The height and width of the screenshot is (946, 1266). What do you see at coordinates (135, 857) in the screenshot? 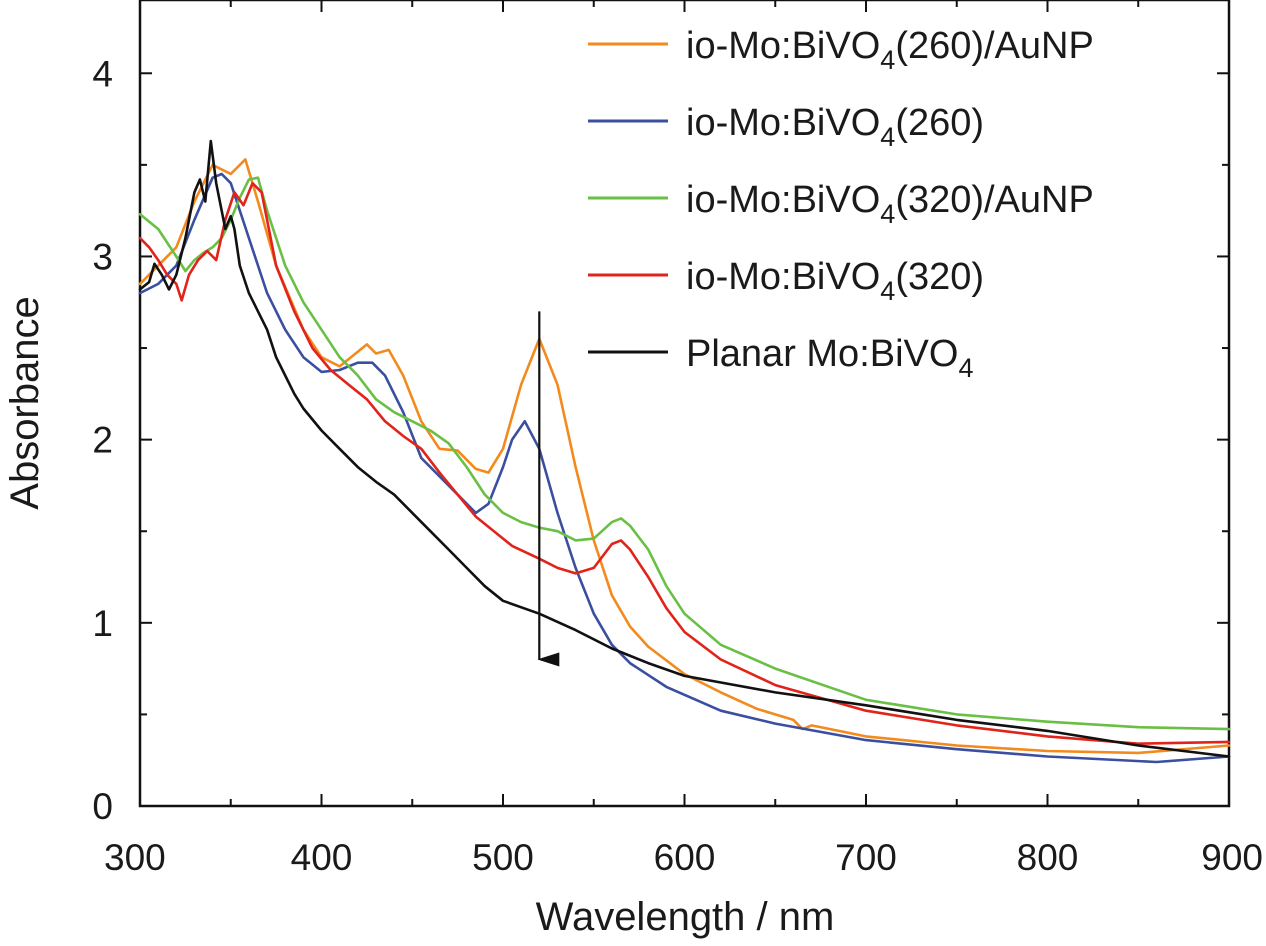
I see `x-tick-label: 300` at bounding box center [135, 857].